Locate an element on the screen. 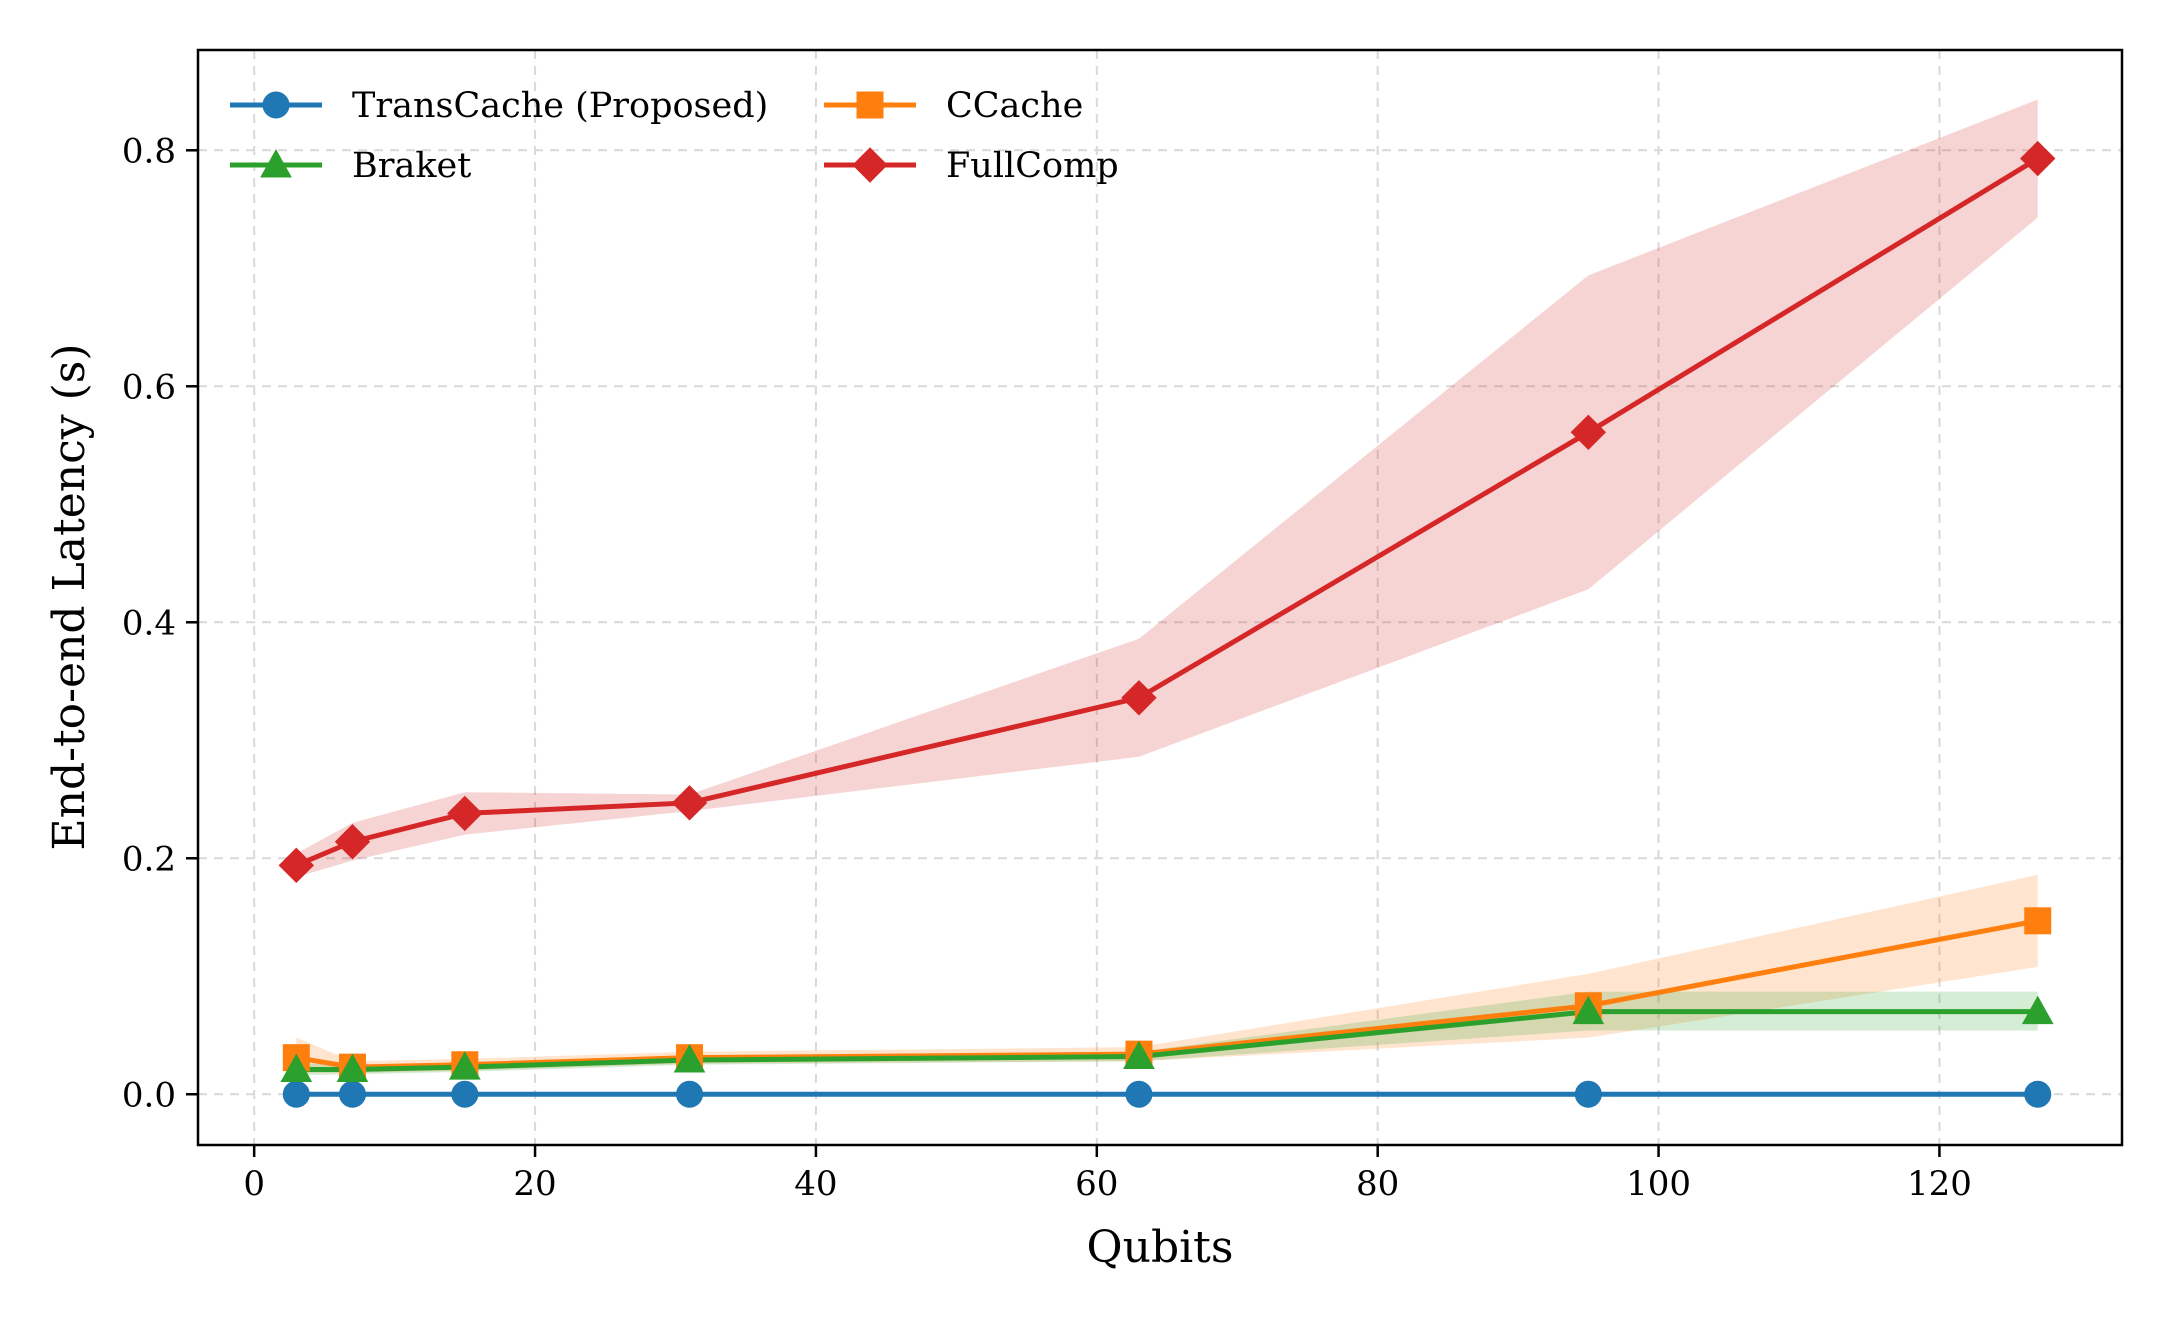  ccache-point is located at coordinates (2038, 921).